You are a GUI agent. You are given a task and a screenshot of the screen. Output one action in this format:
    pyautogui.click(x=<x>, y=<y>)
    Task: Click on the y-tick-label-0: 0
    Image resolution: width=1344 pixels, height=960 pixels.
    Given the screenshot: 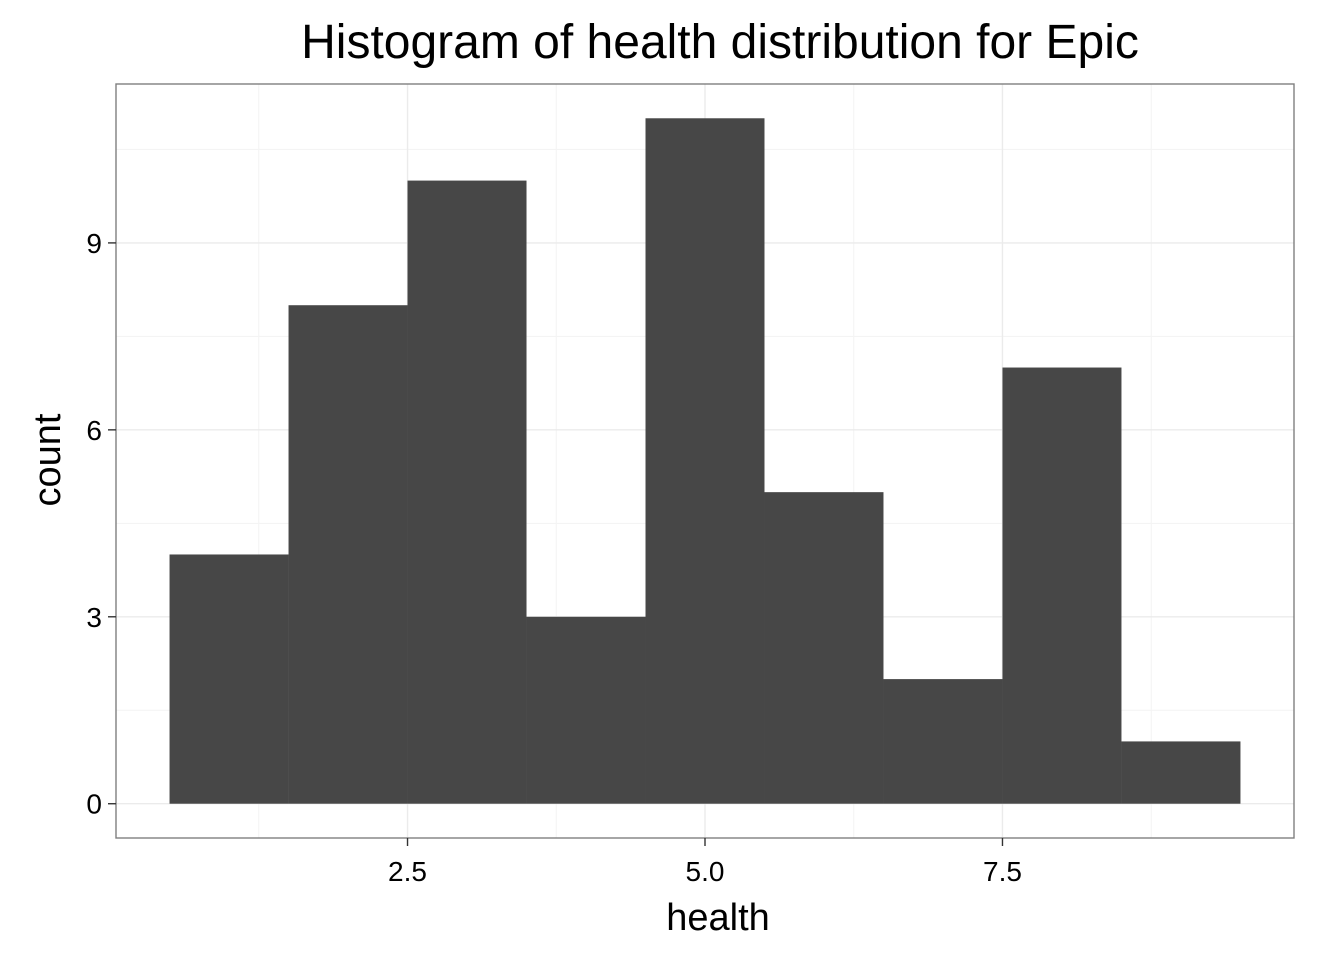 What is the action you would take?
    pyautogui.click(x=94, y=804)
    